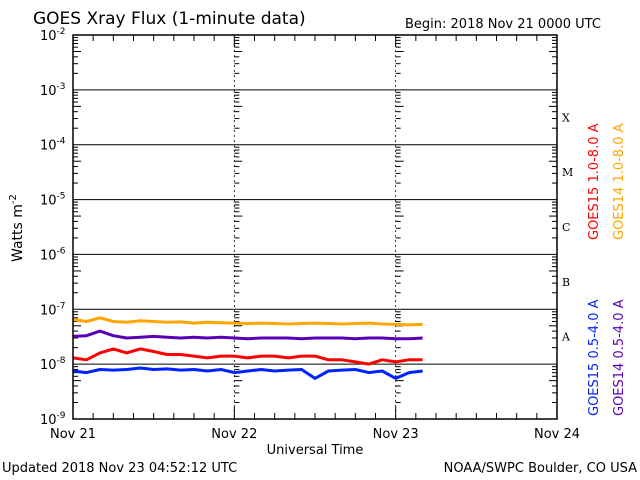  What do you see at coordinates (53, 90) in the screenshot?
I see `y-tick-label: 10⁻³` at bounding box center [53, 90].